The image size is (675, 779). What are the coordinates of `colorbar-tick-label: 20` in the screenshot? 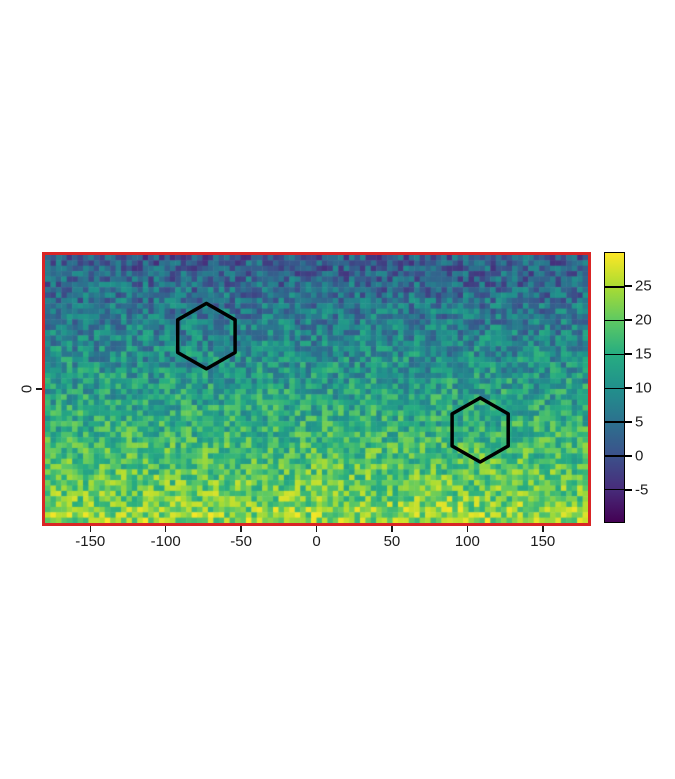 It's located at (643, 320).